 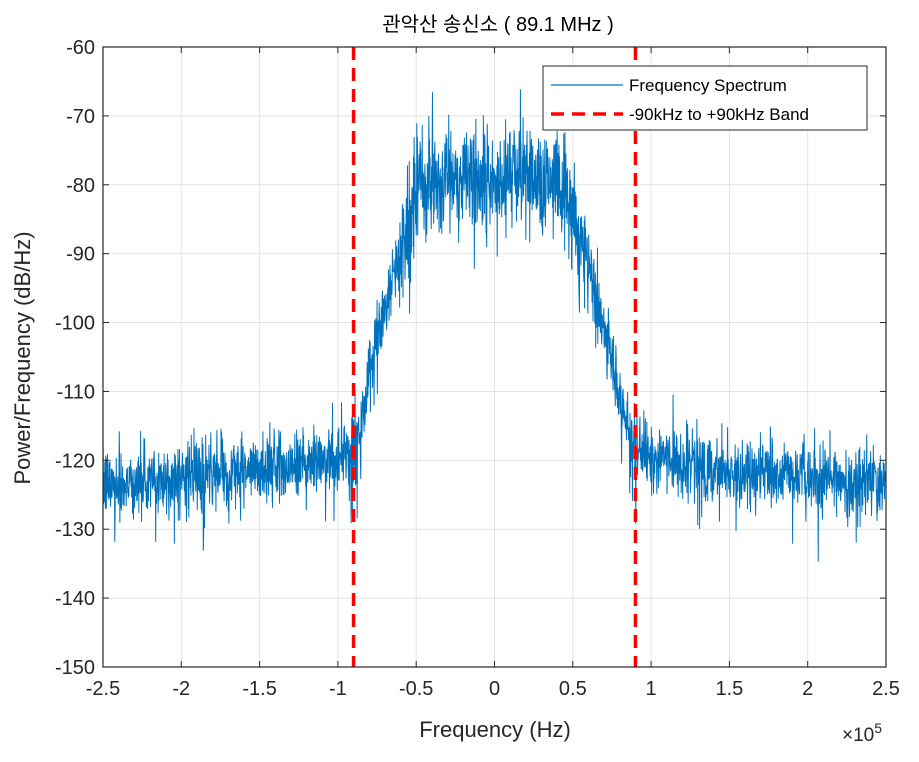 What do you see at coordinates (807, 689) in the screenshot?
I see `x-tick-label: 2` at bounding box center [807, 689].